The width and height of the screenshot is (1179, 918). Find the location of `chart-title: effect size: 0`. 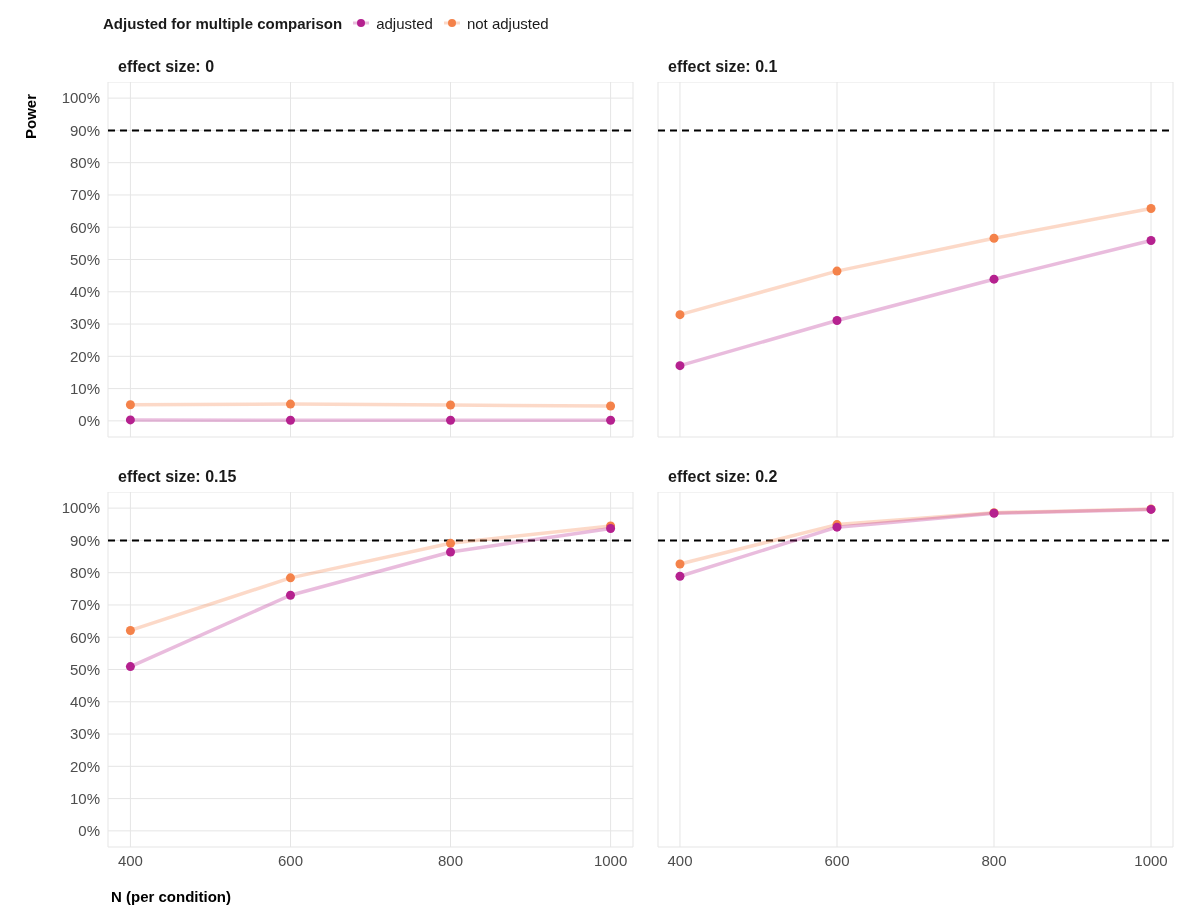

chart-title: effect size: 0 is located at coordinates (167, 67).